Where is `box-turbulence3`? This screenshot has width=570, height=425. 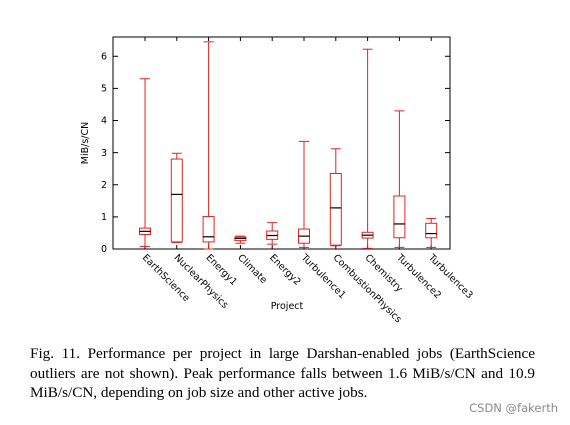 box-turbulence3 is located at coordinates (431, 143).